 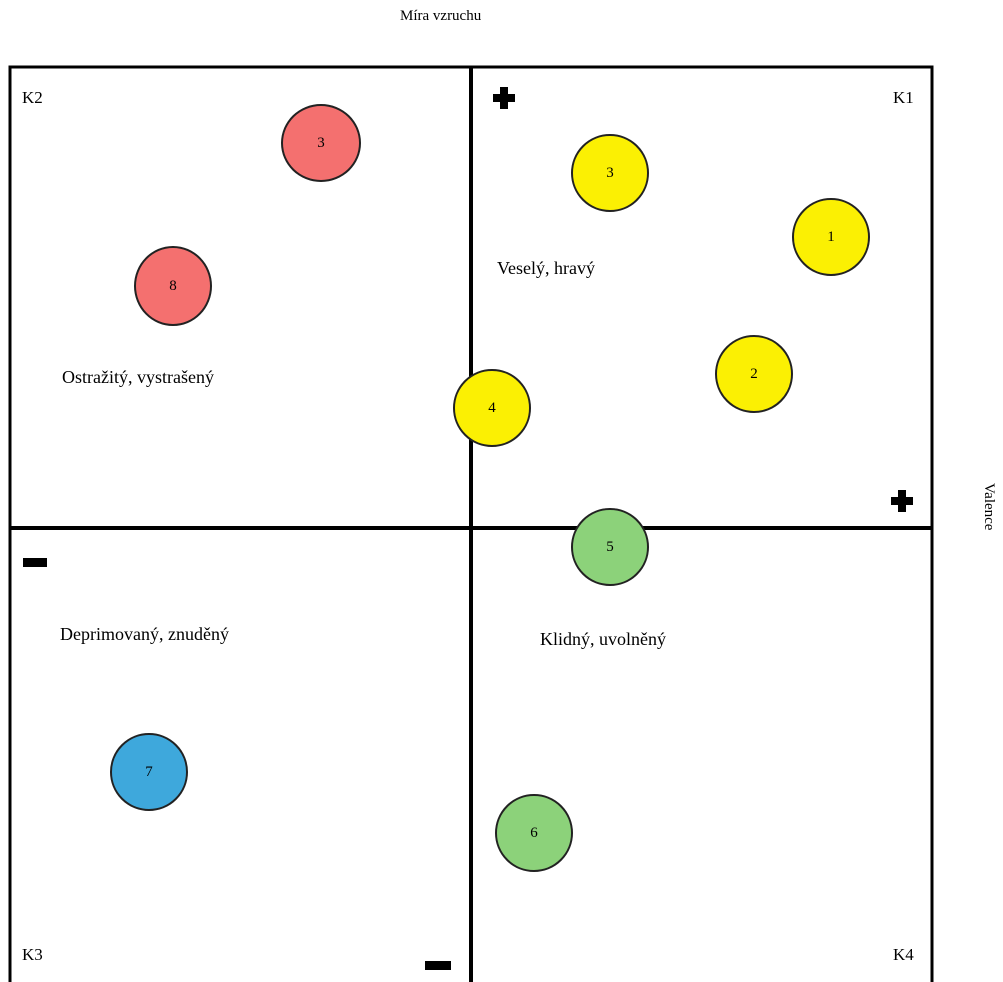 What do you see at coordinates (902, 501) in the screenshot?
I see `plus-icon-horizontal` at bounding box center [902, 501].